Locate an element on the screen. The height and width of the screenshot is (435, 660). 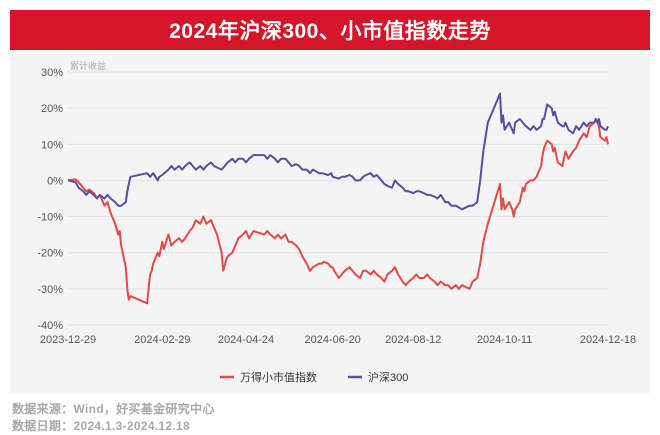
y-tick-label: -40% is located at coordinates (50, 326).